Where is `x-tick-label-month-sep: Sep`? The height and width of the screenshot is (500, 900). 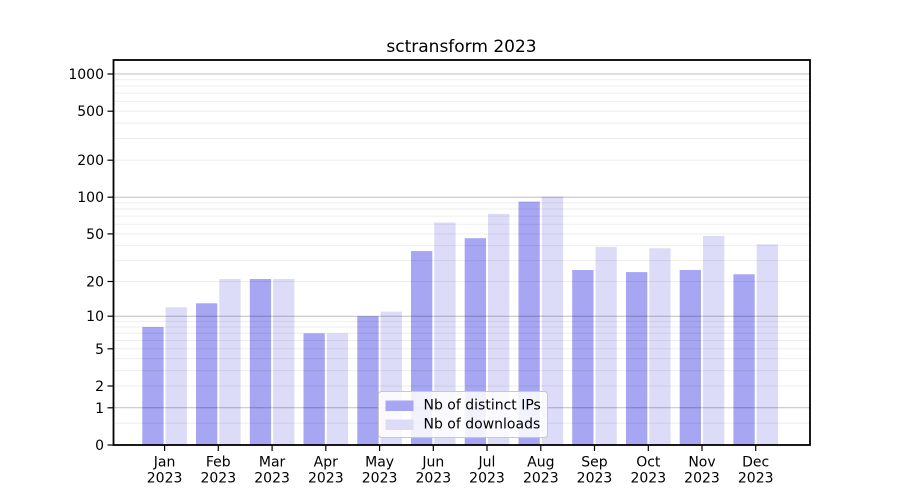 x-tick-label-month-sep: Sep is located at coordinates (594, 463).